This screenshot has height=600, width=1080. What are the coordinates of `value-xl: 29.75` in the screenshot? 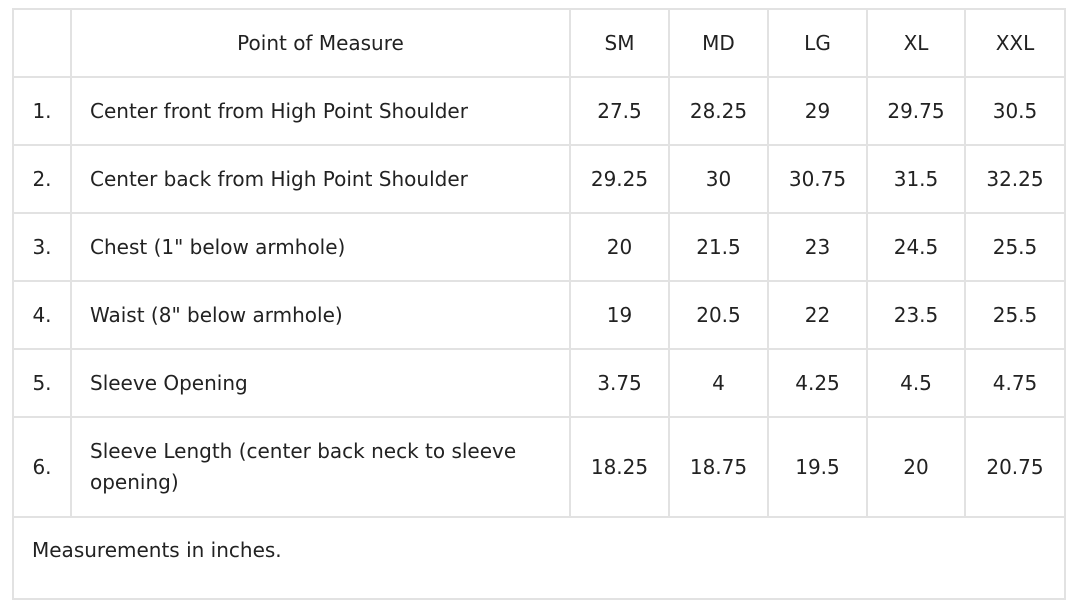 It's located at (916, 111).